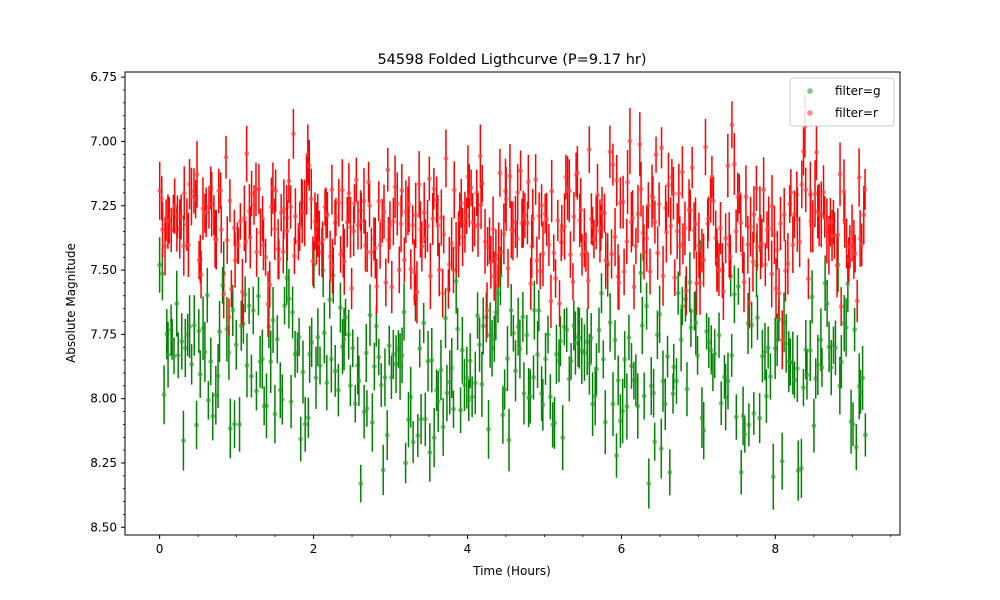 The image size is (1000, 600). What do you see at coordinates (858, 91) in the screenshot?
I see `legend-label-g: filter=g` at bounding box center [858, 91].